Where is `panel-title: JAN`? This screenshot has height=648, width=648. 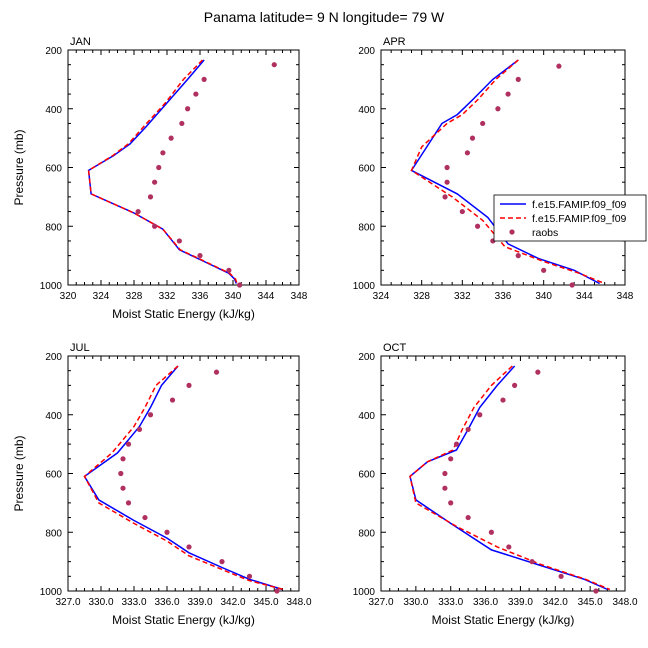
panel-title: JAN is located at coordinates (80, 42).